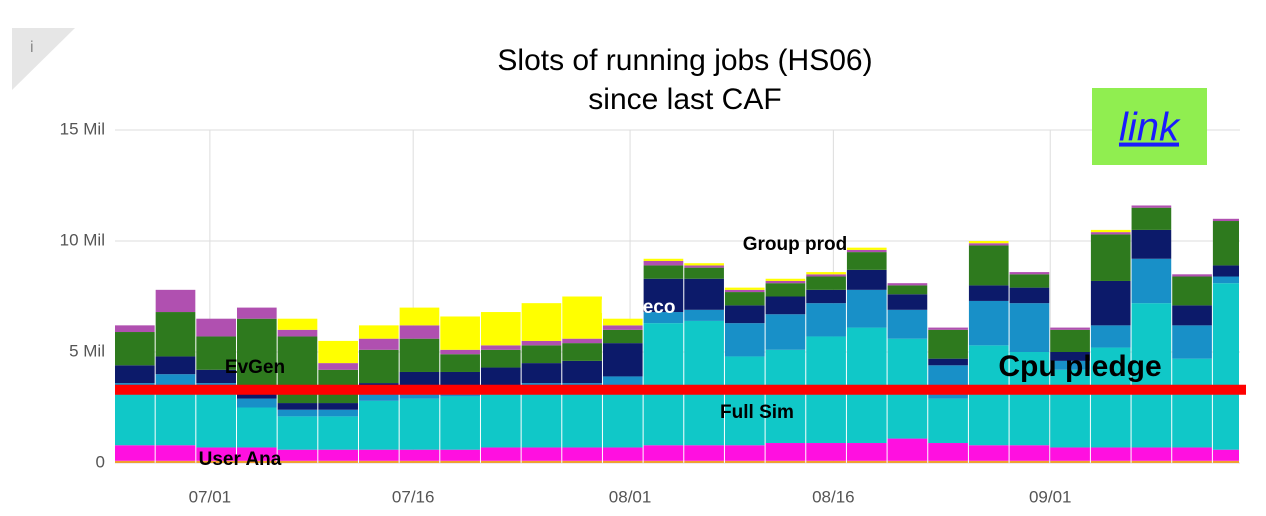 The image size is (1266, 516). What do you see at coordinates (795, 244) in the screenshot?
I see `annotation: Group prod` at bounding box center [795, 244].